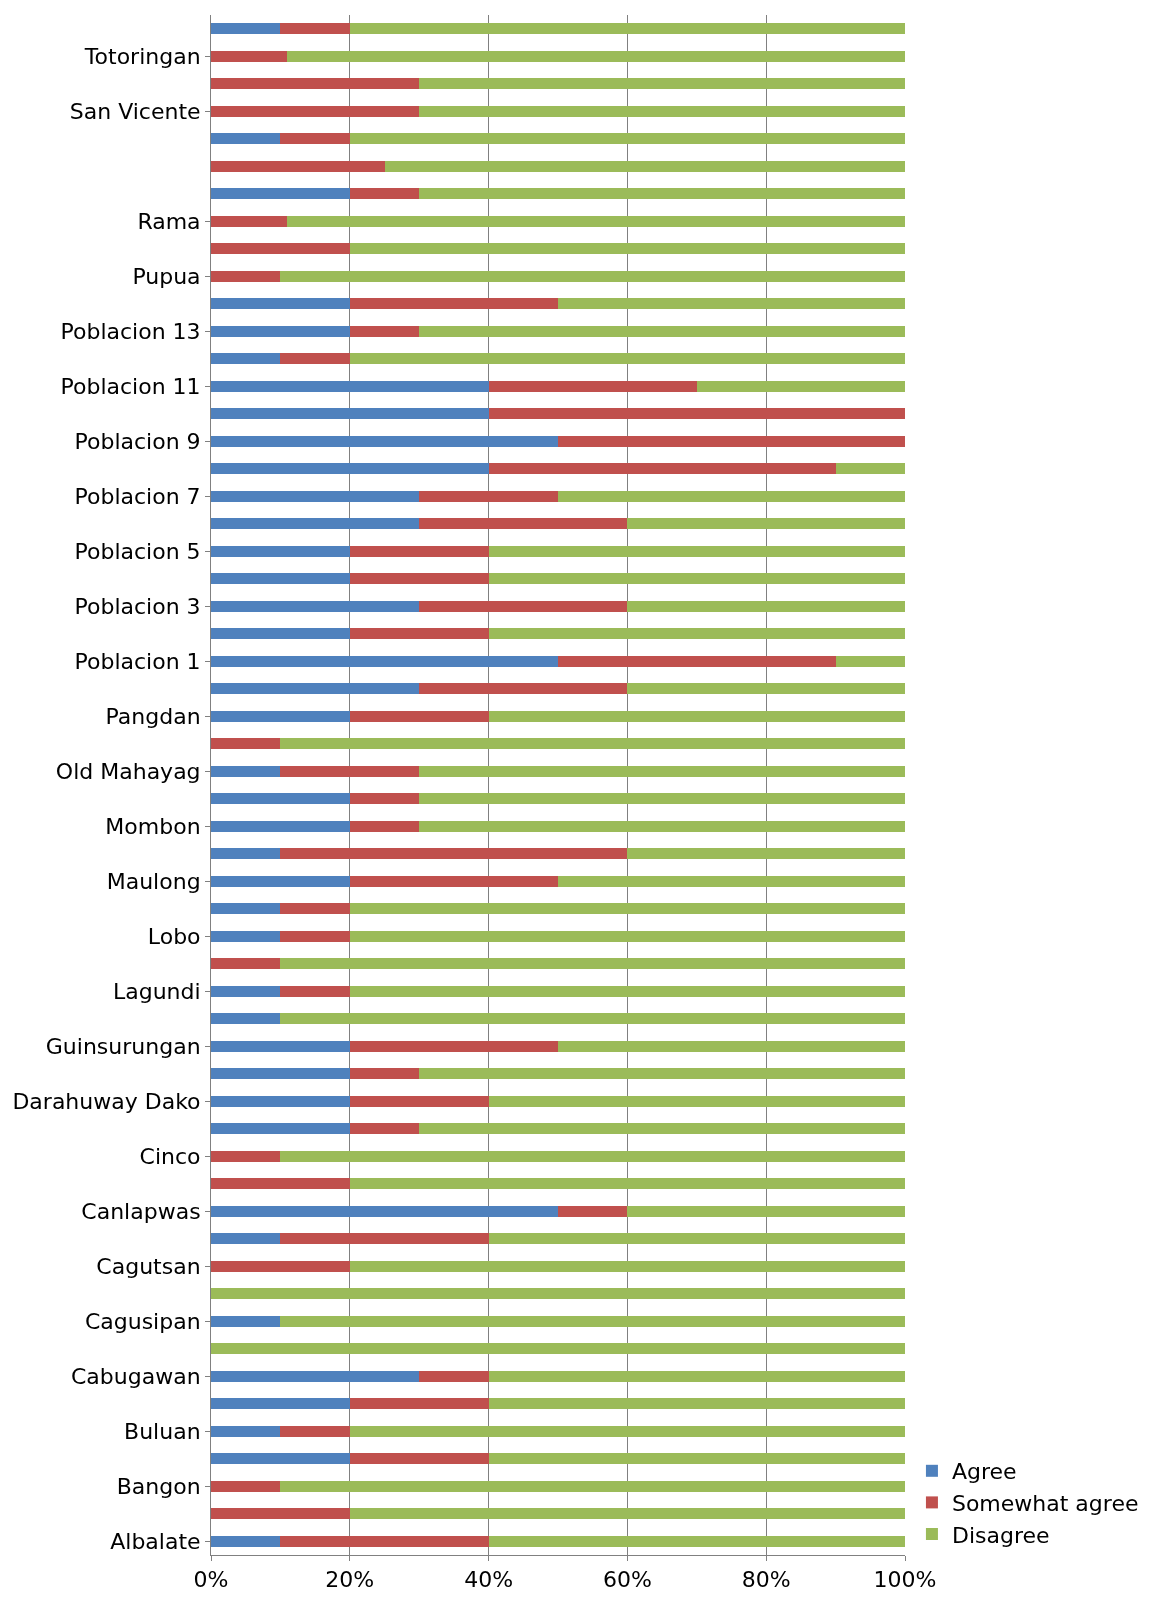 The height and width of the screenshot is (1605, 1156). Describe the element at coordinates (489, 1580) in the screenshot. I see `x-tick-label: 40%` at that location.